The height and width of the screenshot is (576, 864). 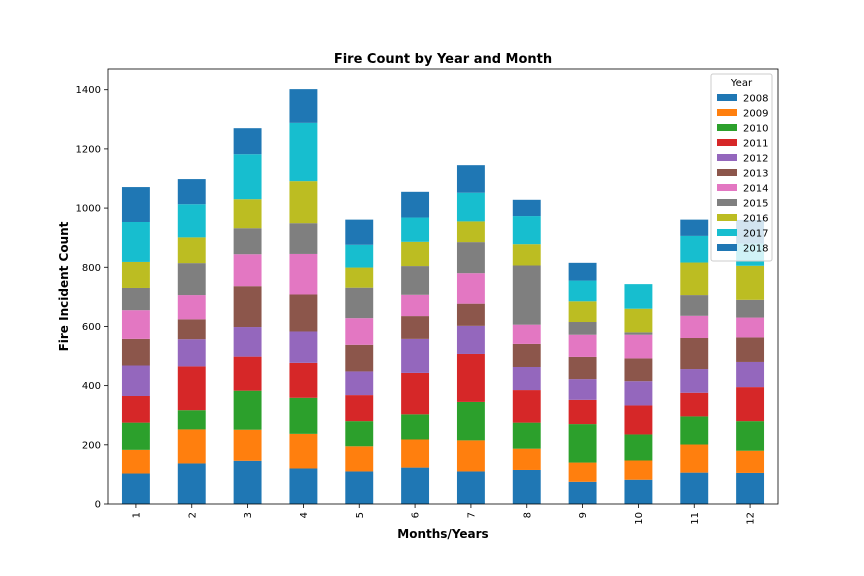 What do you see at coordinates (727, 112) in the screenshot?
I see `legend-swatch-2009` at bounding box center [727, 112].